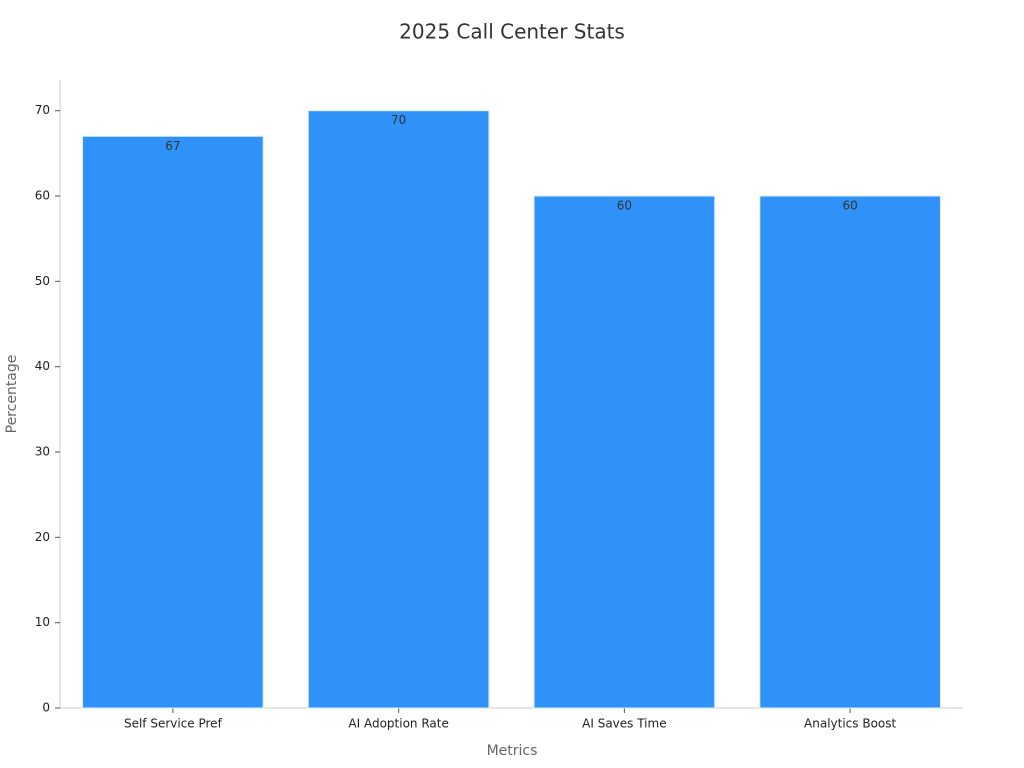 The image size is (1024, 768). I want to click on x-tick-label: Analytics Boost, so click(850, 724).